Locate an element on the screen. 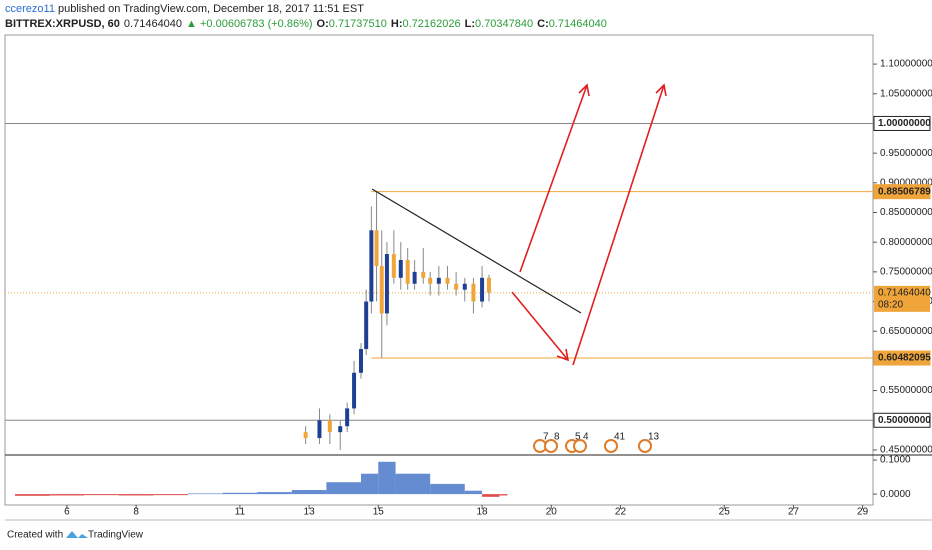 Image resolution: width=932 pixels, height=550 pixels. x-tick-label: 25 is located at coordinates (725, 512).